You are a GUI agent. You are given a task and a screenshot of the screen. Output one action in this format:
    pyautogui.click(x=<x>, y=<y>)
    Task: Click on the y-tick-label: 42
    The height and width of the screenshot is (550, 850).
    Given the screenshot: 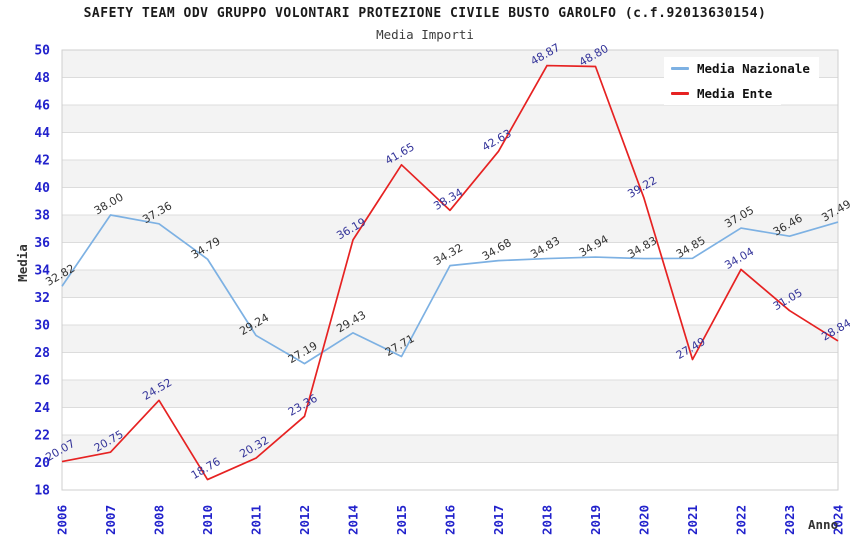 What is the action you would take?
    pyautogui.click(x=42, y=161)
    